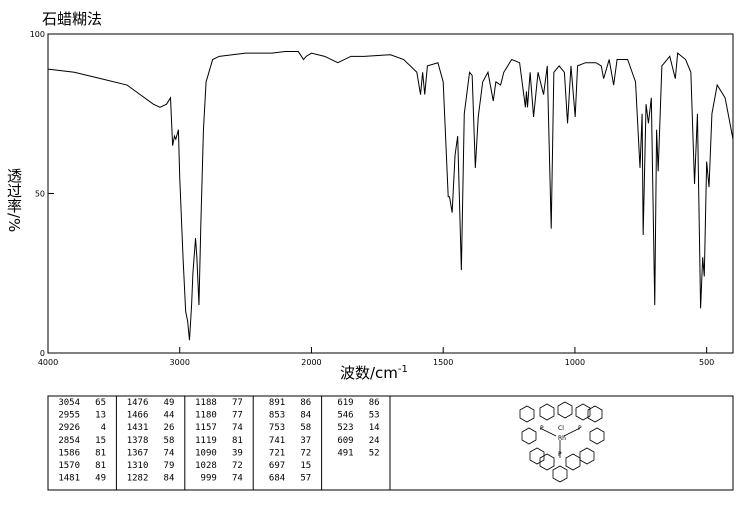 This screenshot has height=514, width=737. I want to click on peak-transmittance: 53, so click(374, 416).